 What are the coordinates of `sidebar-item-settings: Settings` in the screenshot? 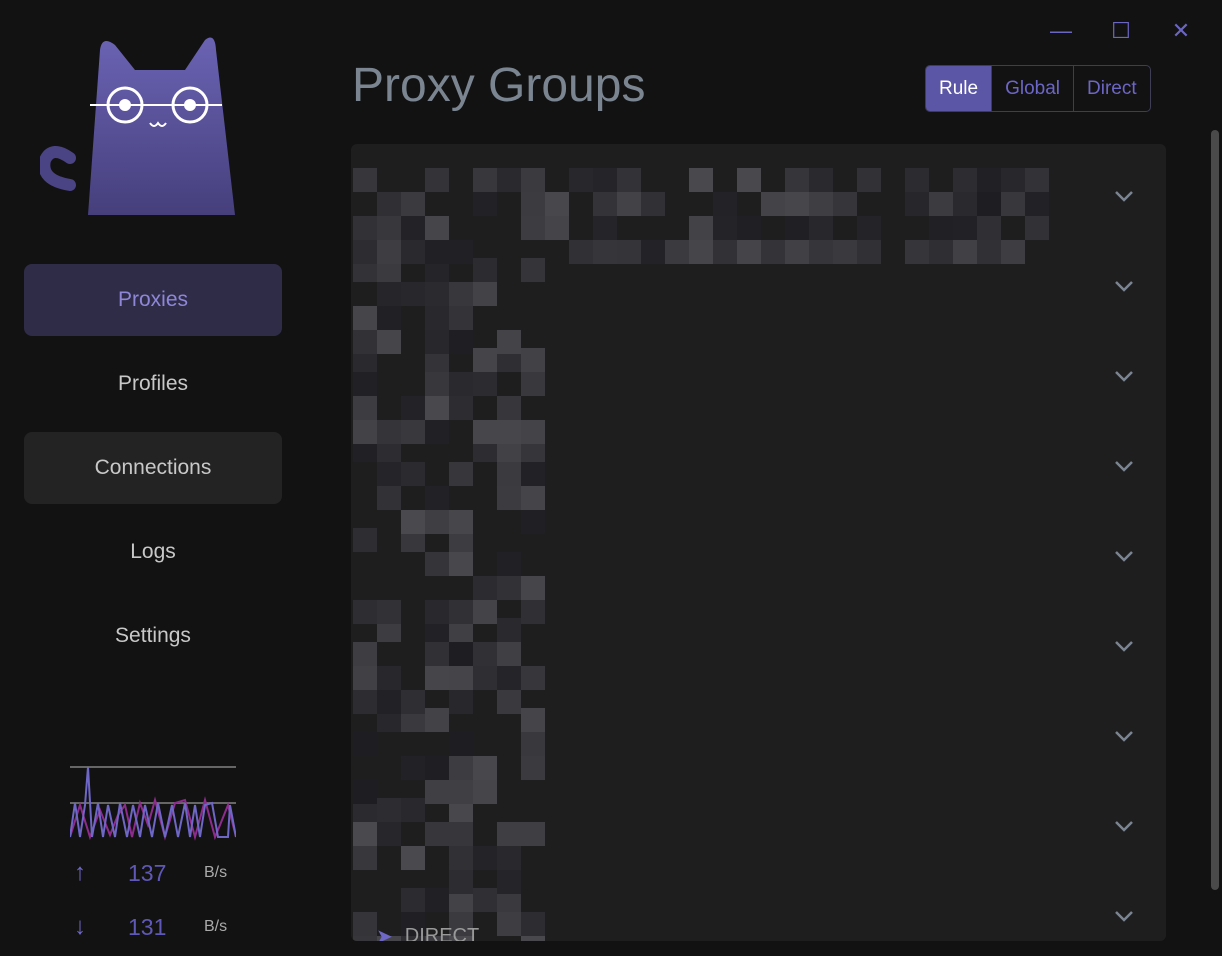 It's located at (153, 635).